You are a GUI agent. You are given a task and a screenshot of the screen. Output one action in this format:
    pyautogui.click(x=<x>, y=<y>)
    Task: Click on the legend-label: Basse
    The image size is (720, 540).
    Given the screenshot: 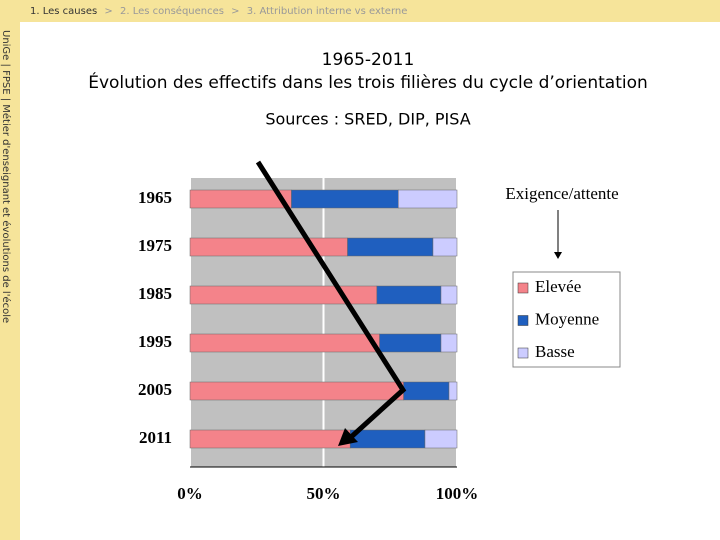 What is the action you would take?
    pyautogui.click(x=555, y=351)
    